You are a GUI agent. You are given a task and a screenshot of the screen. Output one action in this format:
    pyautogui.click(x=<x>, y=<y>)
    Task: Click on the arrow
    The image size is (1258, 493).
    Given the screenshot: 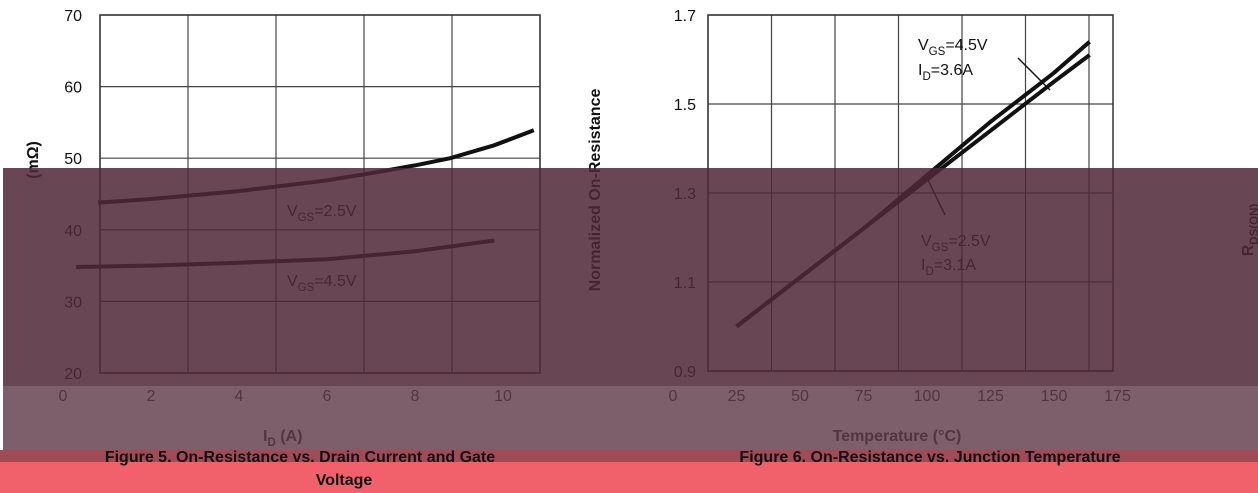 What is the action you would take?
    pyautogui.click(x=1034, y=74)
    